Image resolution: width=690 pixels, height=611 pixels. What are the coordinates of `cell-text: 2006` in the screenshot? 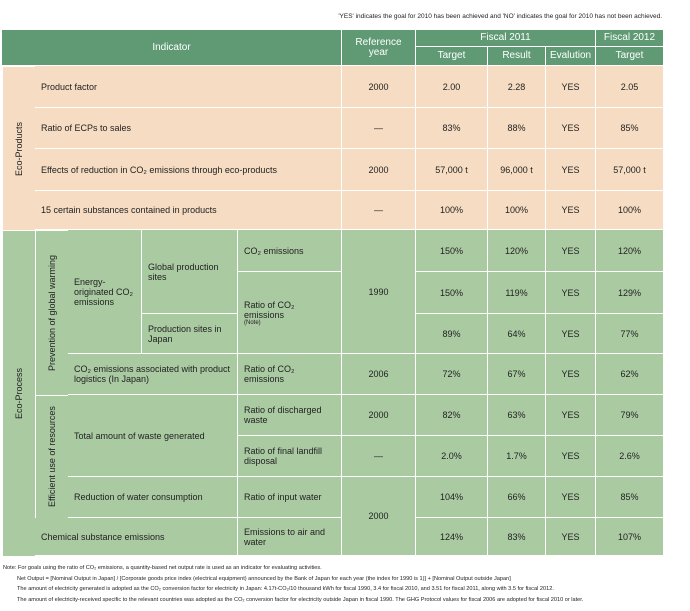 It's located at (378, 374).